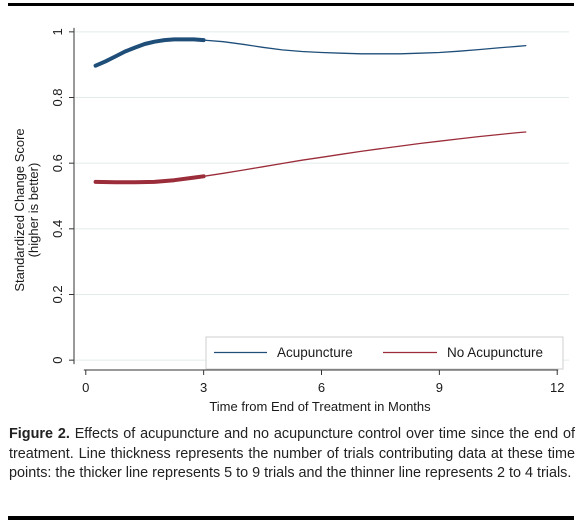 The image size is (579, 523). What do you see at coordinates (33, 210) in the screenshot?
I see `y-axis-sublabel: (higher is better)` at bounding box center [33, 210].